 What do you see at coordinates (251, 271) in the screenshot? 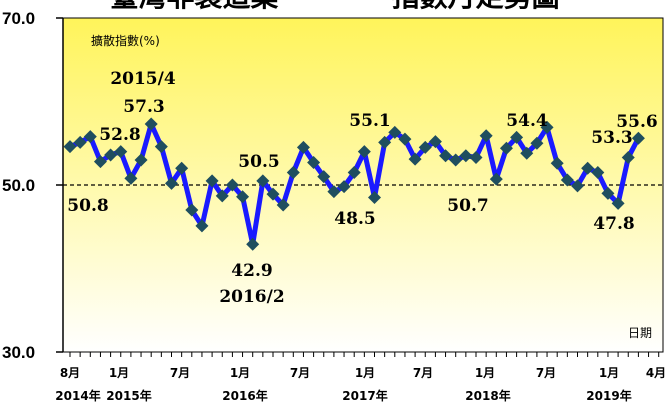
I see `annotation-42-9: 42.9` at bounding box center [251, 271].